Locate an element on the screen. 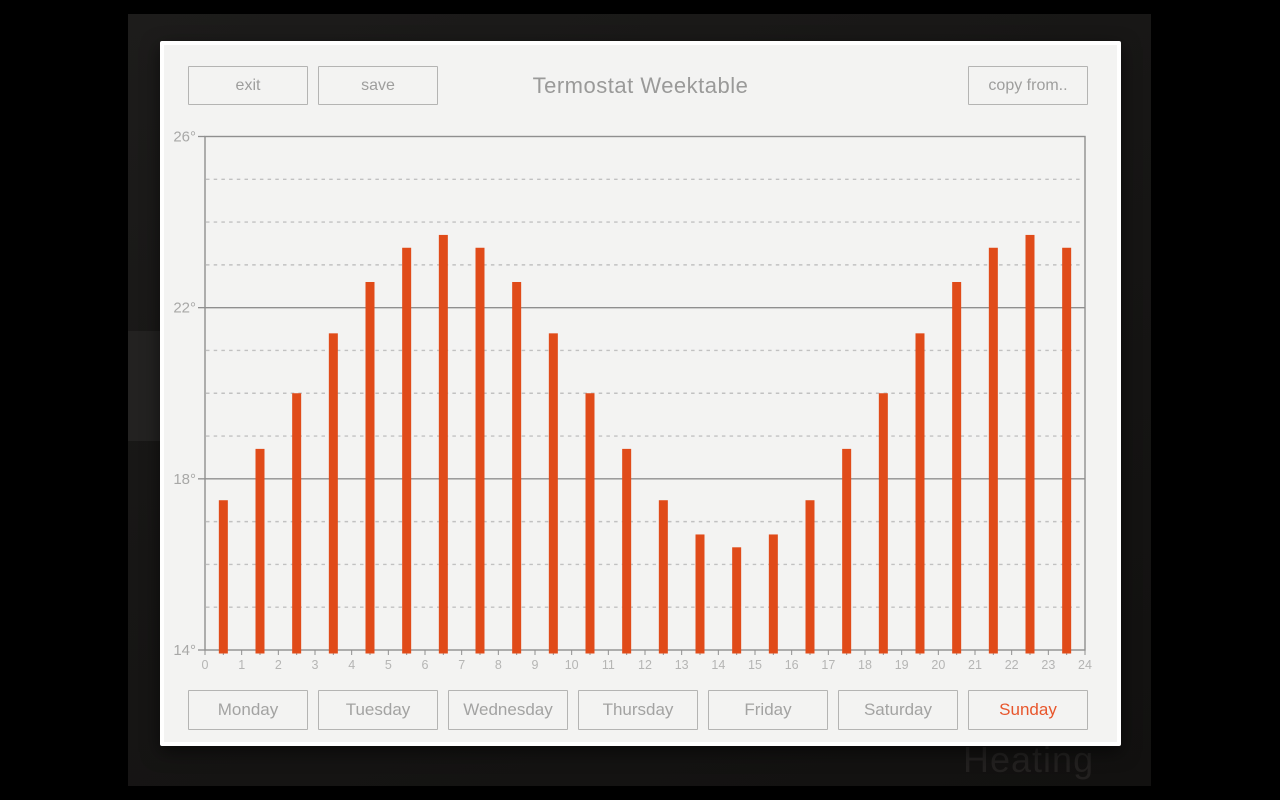 This screenshot has width=1280, height=800. x-axis-tick-label: 20 is located at coordinates (938, 665).